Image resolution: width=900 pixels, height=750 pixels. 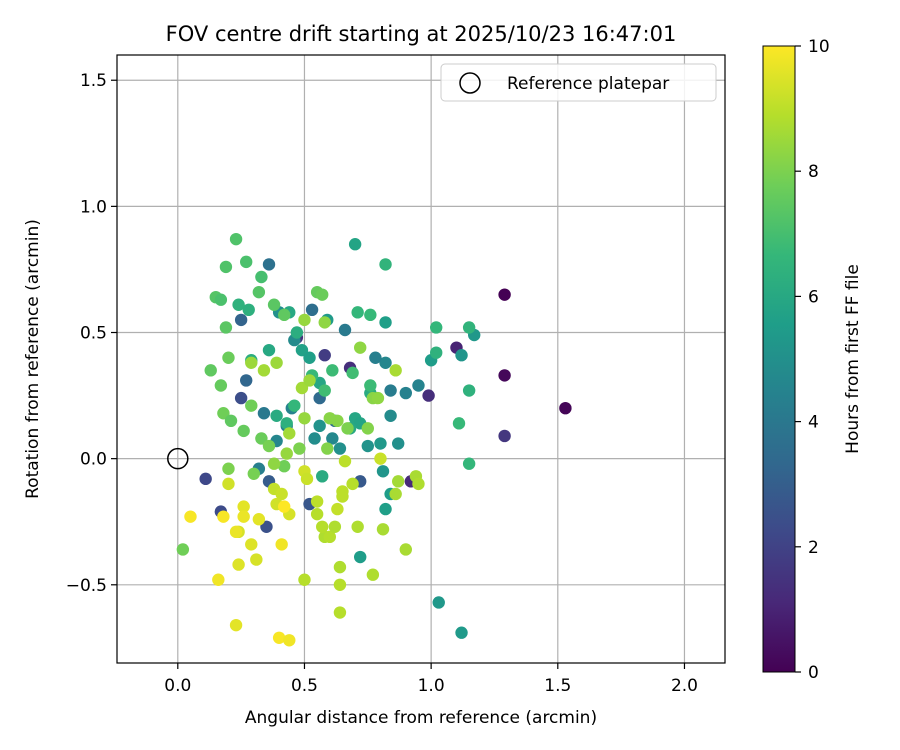 I want to click on x-tick-label: 1.5, so click(x=557, y=686).